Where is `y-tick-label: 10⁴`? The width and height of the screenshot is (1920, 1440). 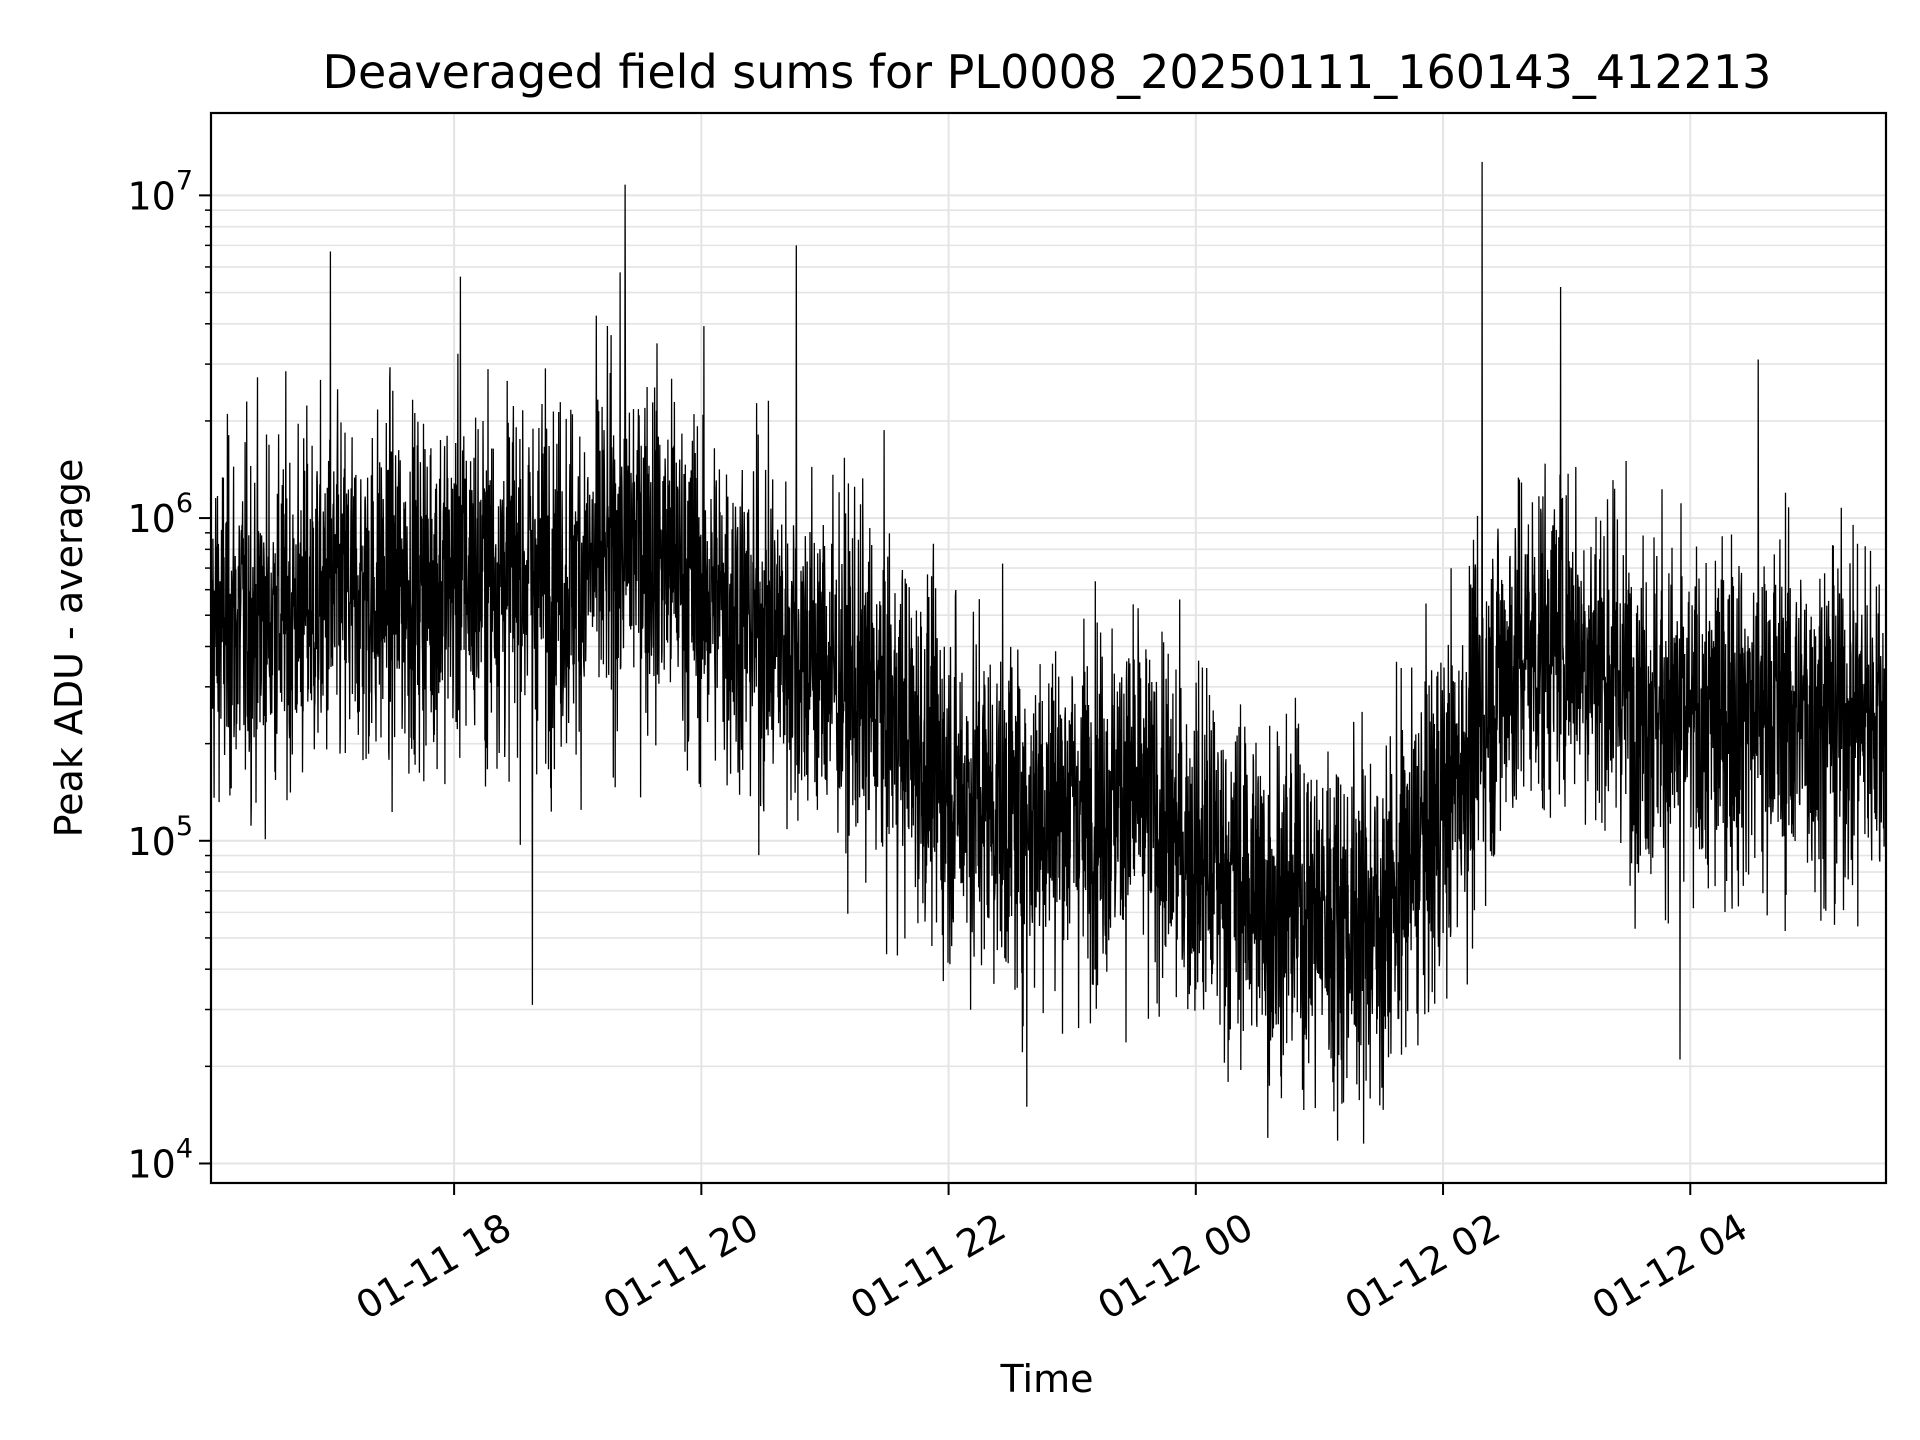 y-tick-label: 10⁴ is located at coordinates (160, 1159).